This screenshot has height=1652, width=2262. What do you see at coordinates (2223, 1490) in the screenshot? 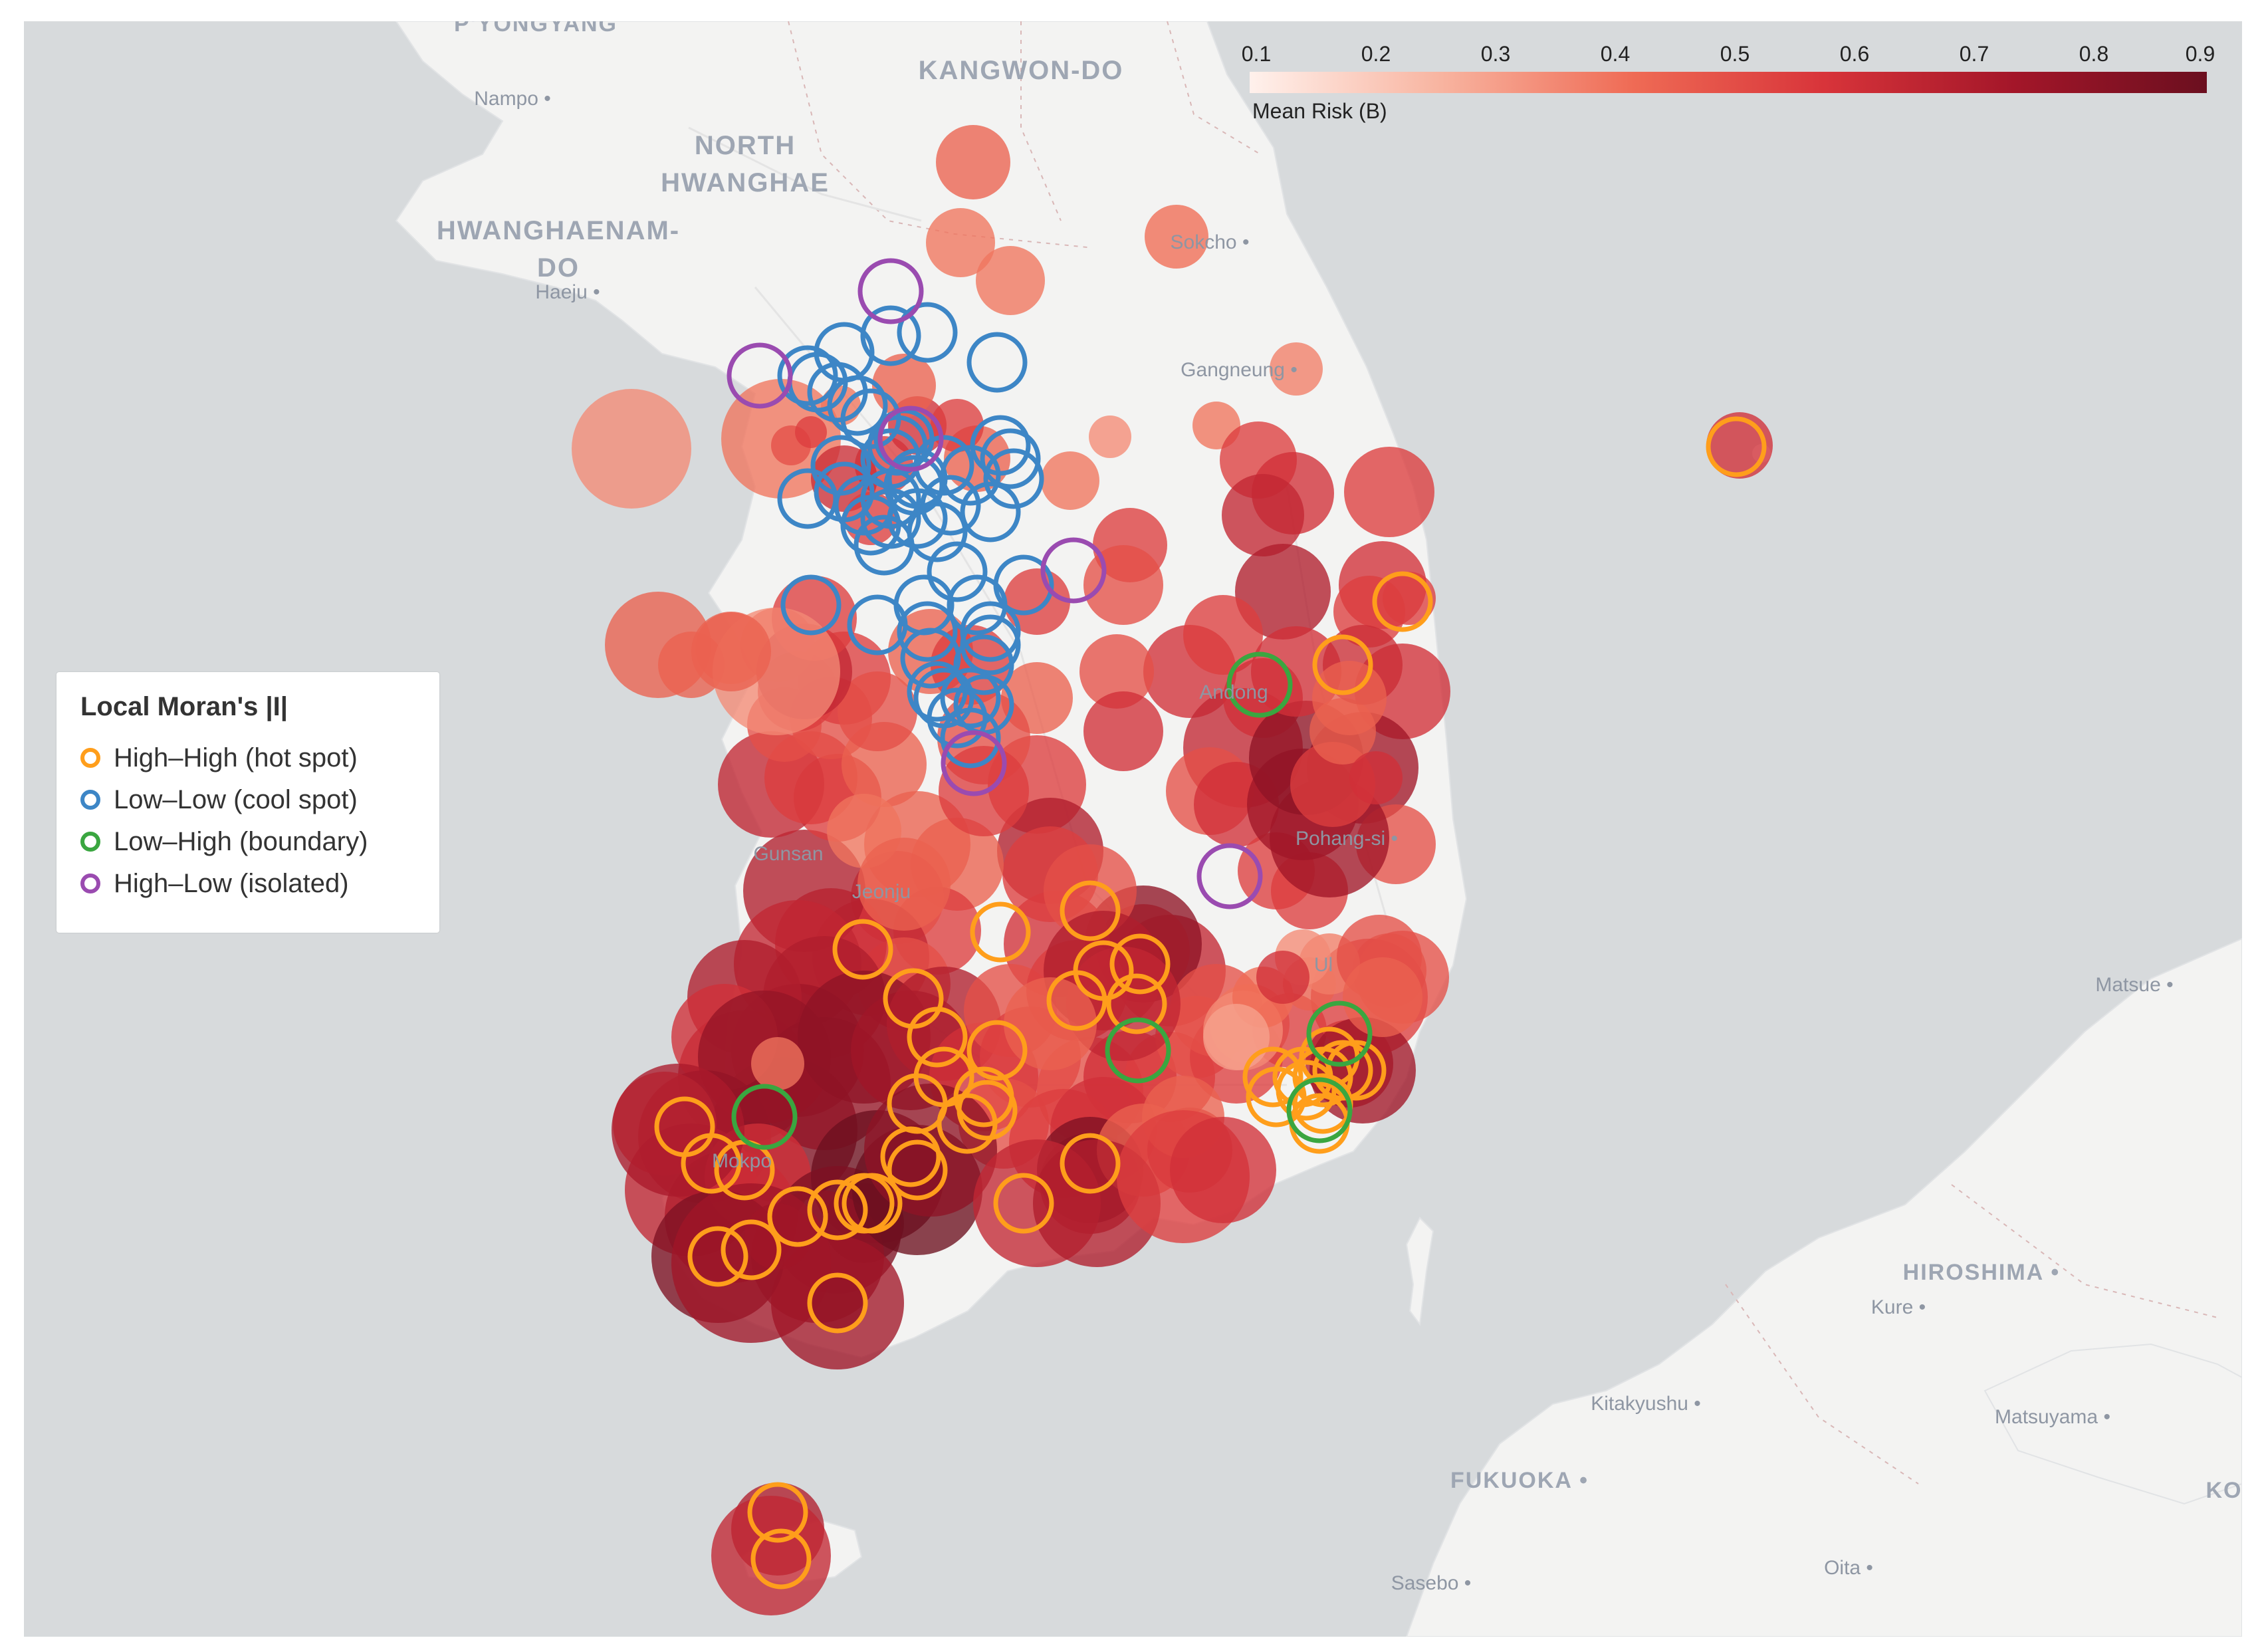
I see `map-label-ko: KO` at bounding box center [2223, 1490].